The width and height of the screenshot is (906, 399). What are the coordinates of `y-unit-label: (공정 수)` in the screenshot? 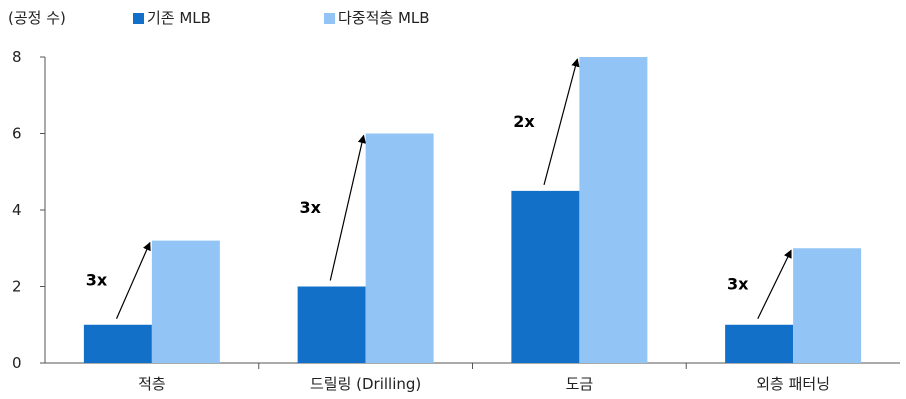 It's located at (37, 18).